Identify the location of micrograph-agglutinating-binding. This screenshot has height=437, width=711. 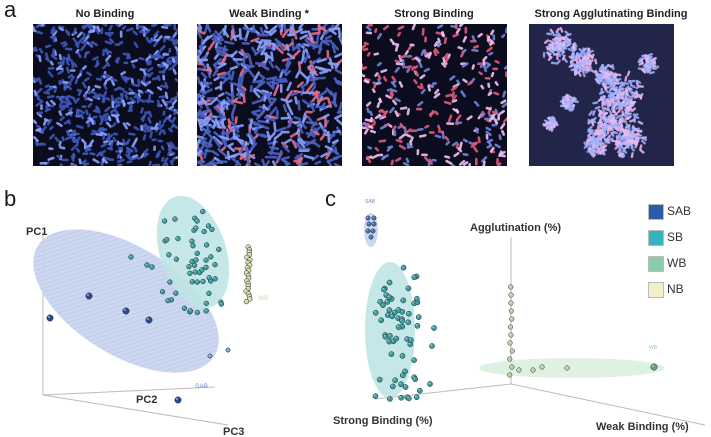
(601, 95).